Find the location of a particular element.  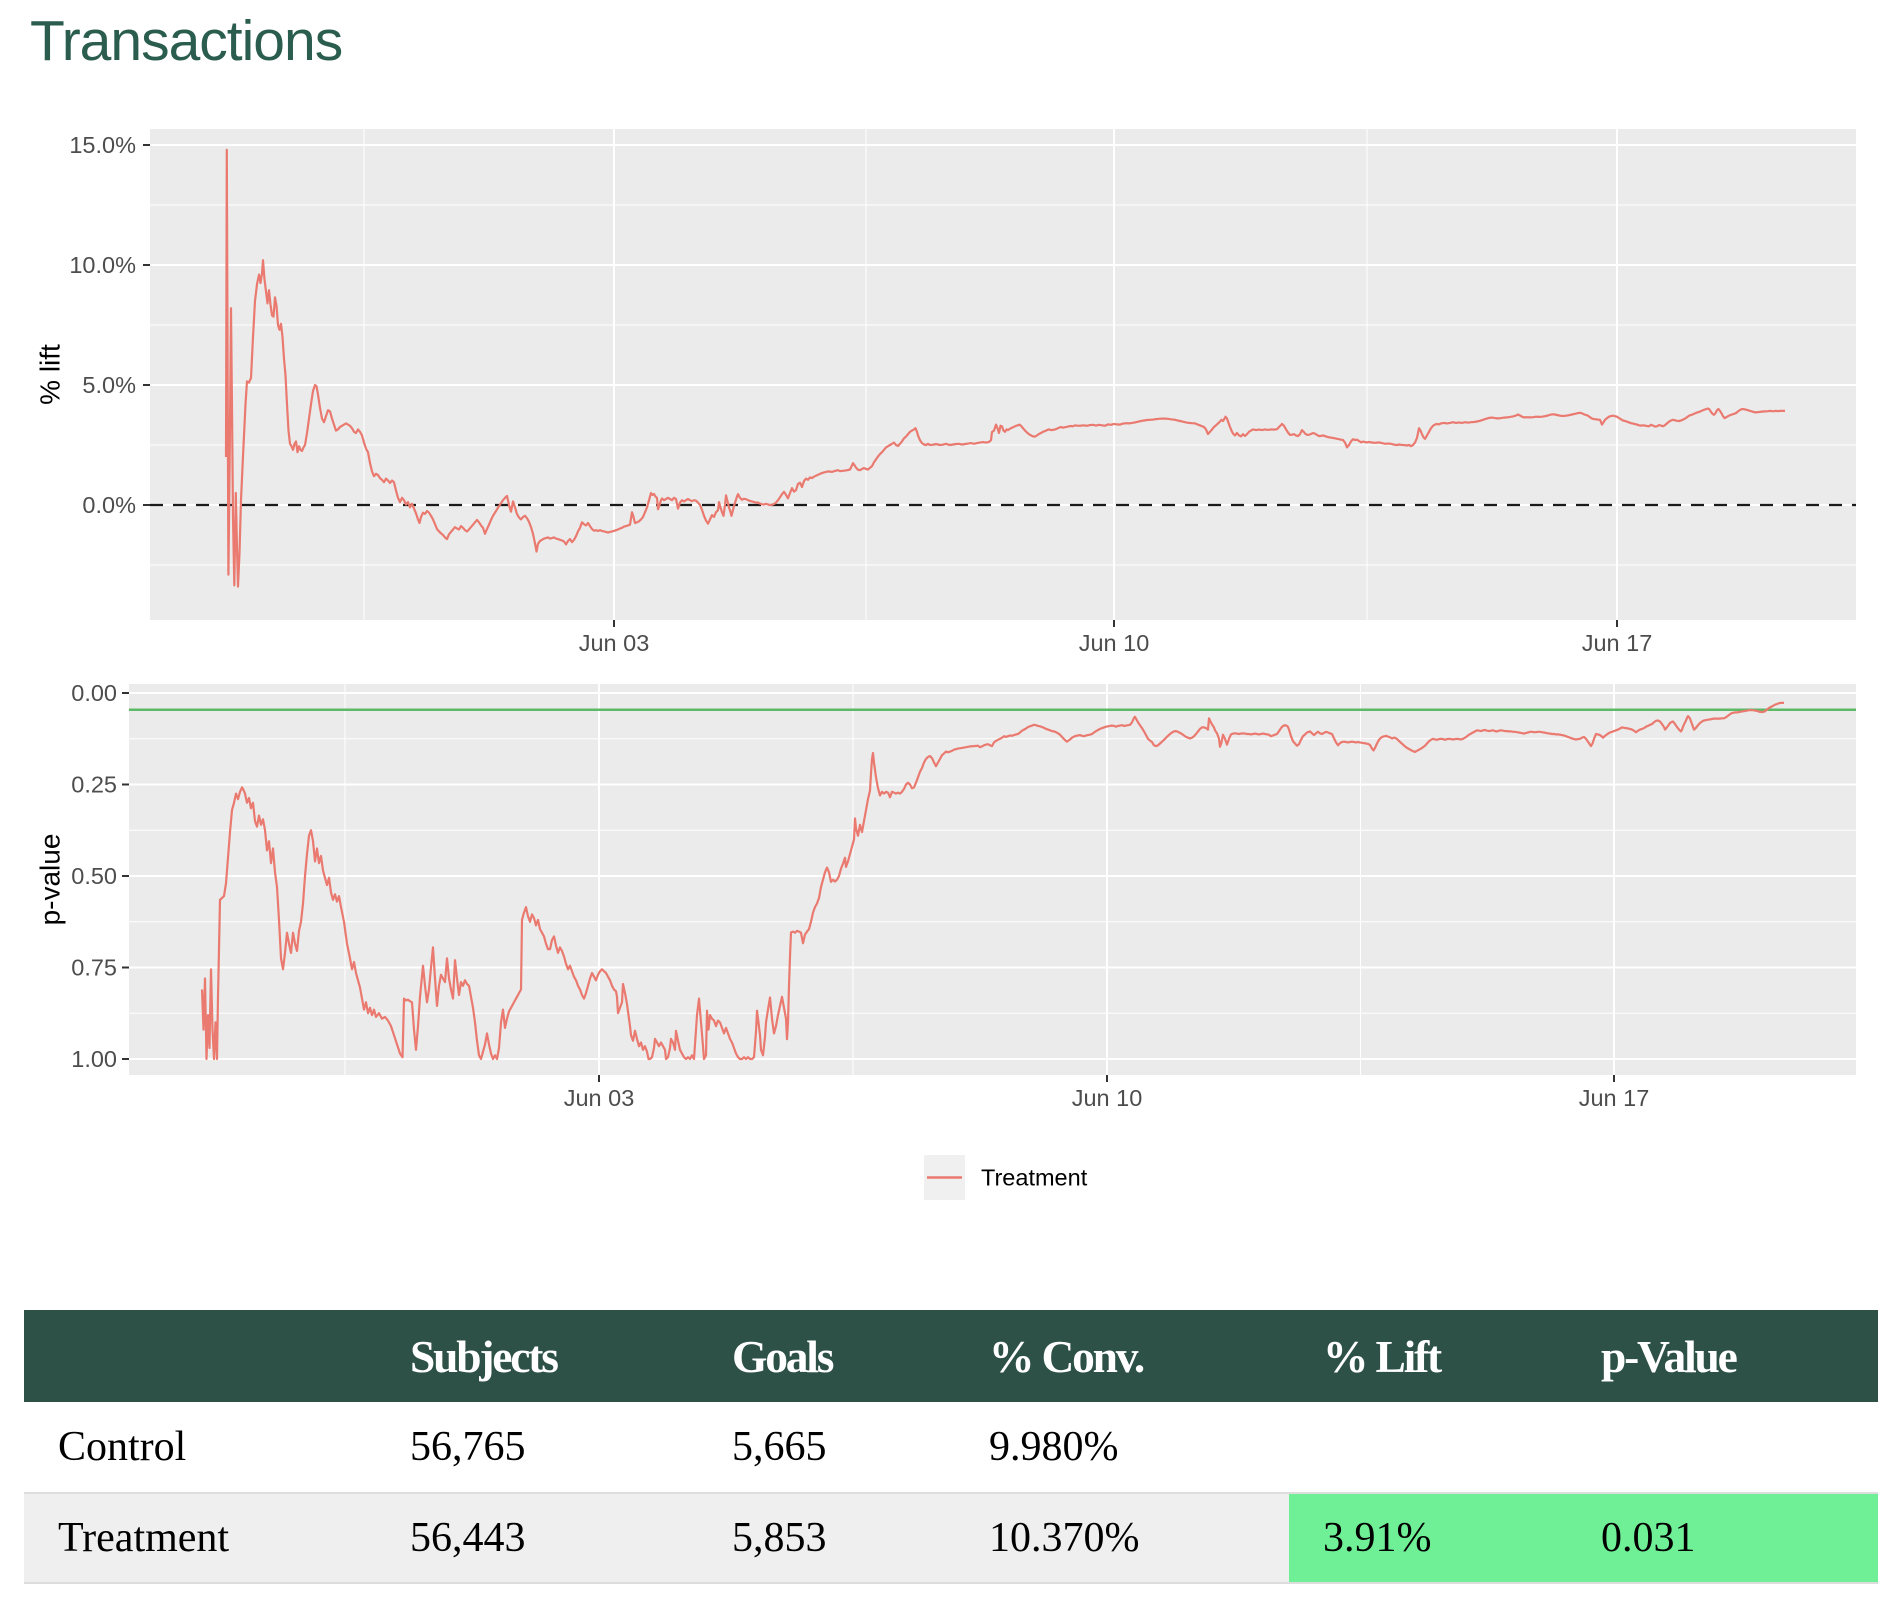

svg-text: % lift is located at coordinates (50, 374).